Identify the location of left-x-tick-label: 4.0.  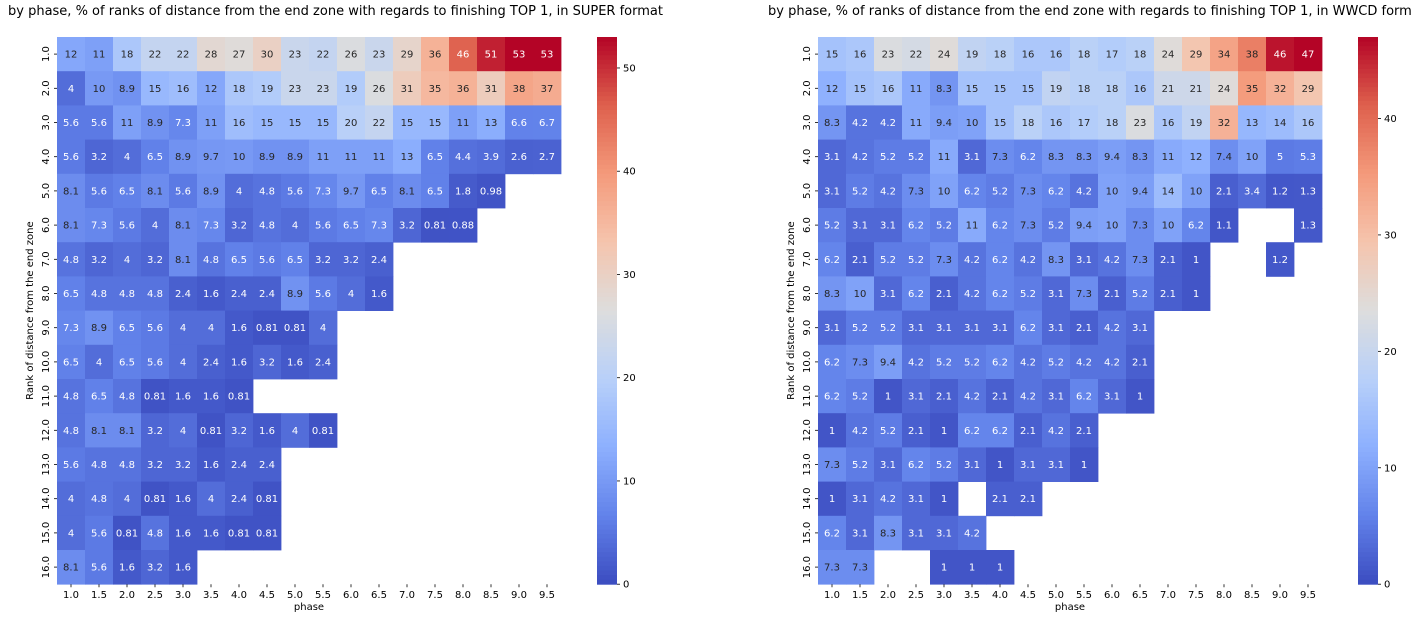
(239, 595).